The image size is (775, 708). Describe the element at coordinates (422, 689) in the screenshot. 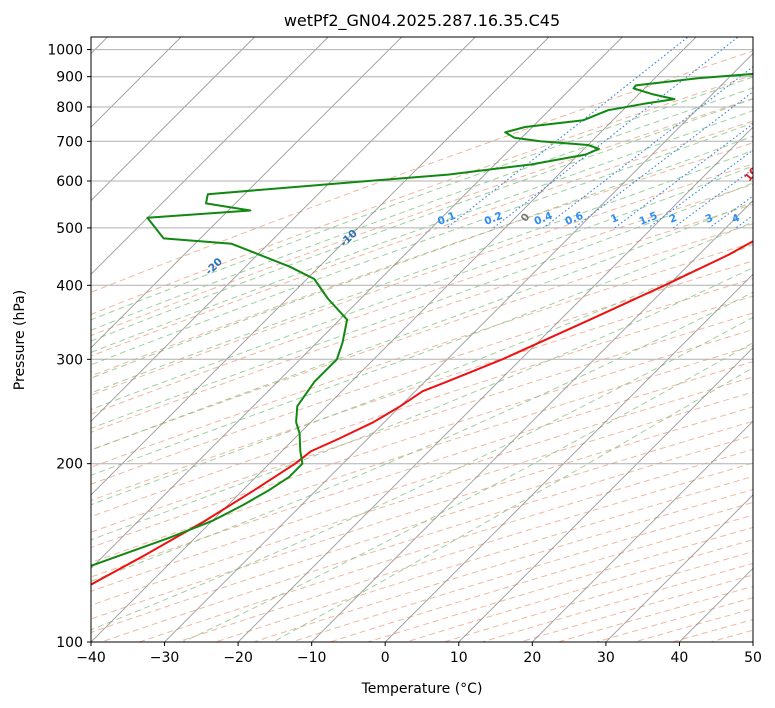

I see `x-axis-label: Temperature (°C)` at that location.